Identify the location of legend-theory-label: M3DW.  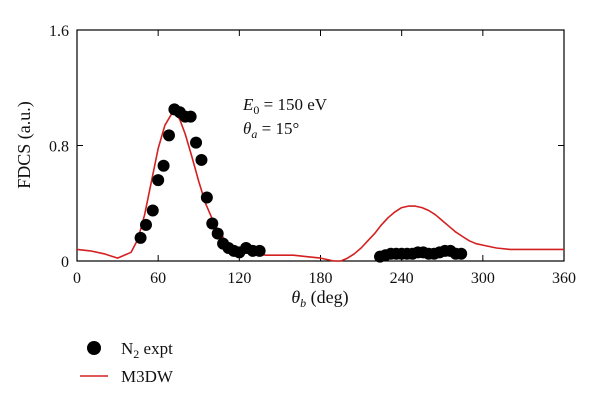
(147, 376).